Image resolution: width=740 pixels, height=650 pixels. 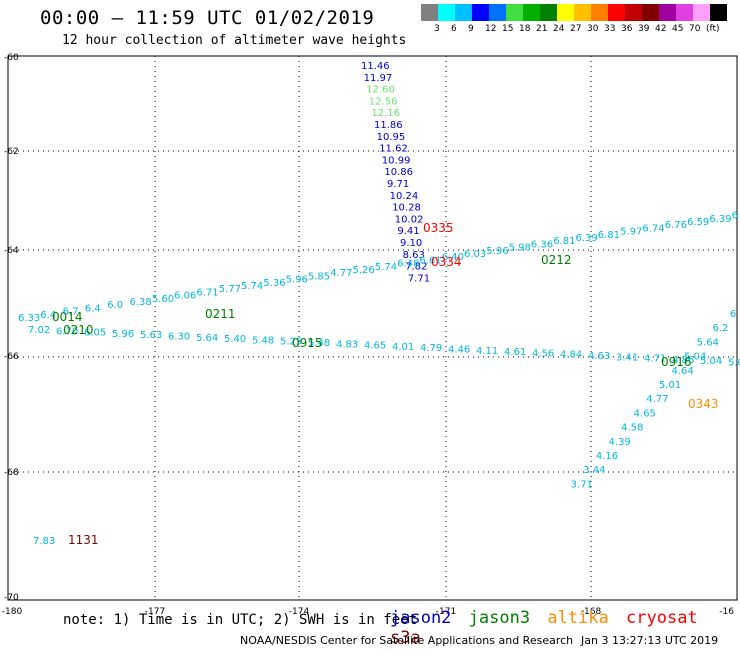 What do you see at coordinates (576, 29) in the screenshot?
I see `legend-tick-label: 27` at bounding box center [576, 29].